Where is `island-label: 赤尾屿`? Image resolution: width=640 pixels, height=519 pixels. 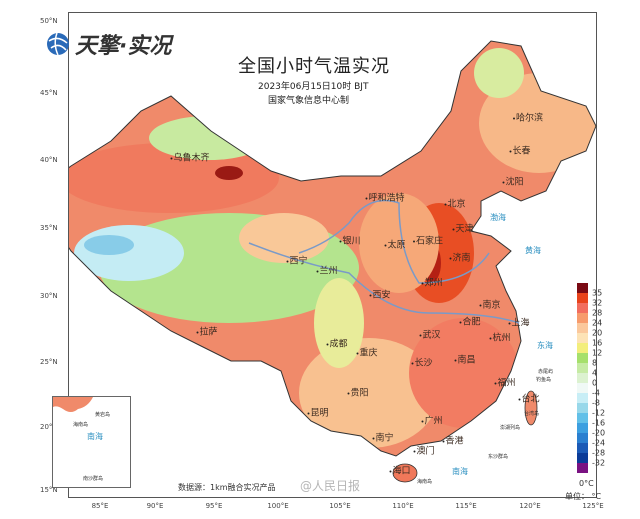
island-label: 赤尾屿 is located at coordinates (546, 372).